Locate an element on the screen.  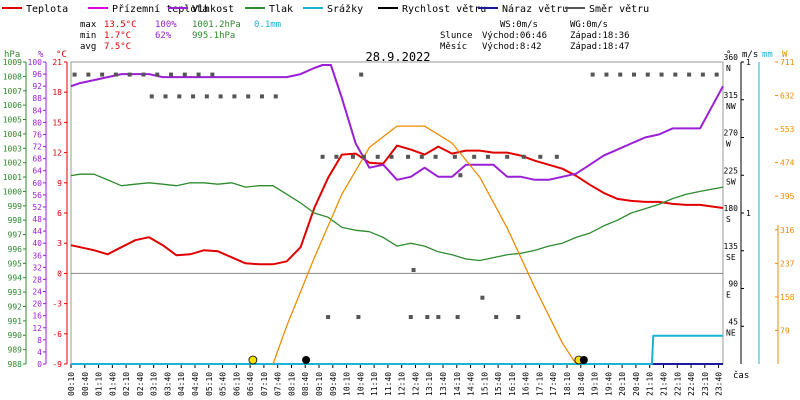
humidity-tick-label: 64 is located at coordinates (37, 171).